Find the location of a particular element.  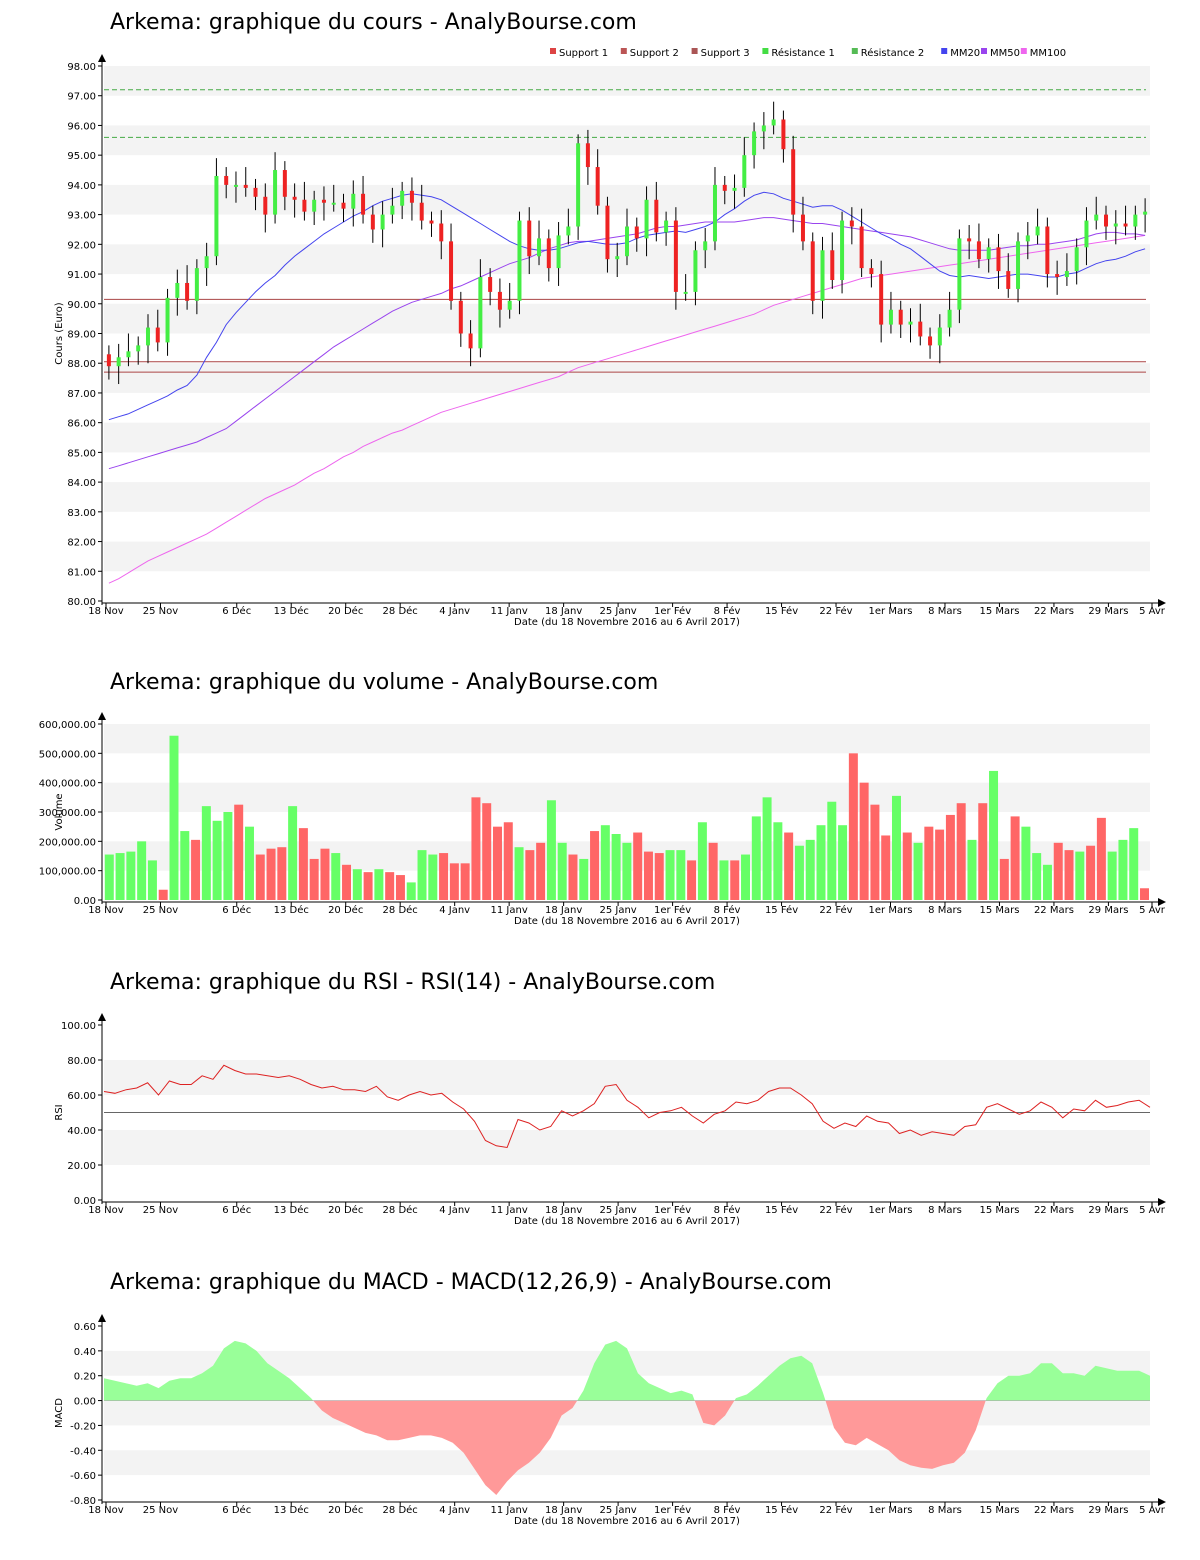

price-y-tick-label: 85.00 is located at coordinates (81, 453).